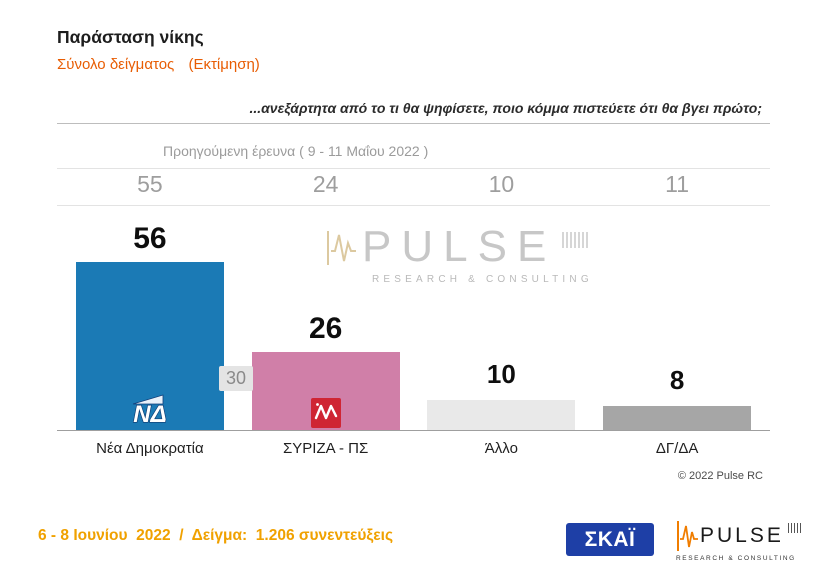 The image size is (829, 561). I want to click on page-title: Παράσταση νίκης, so click(130, 37).